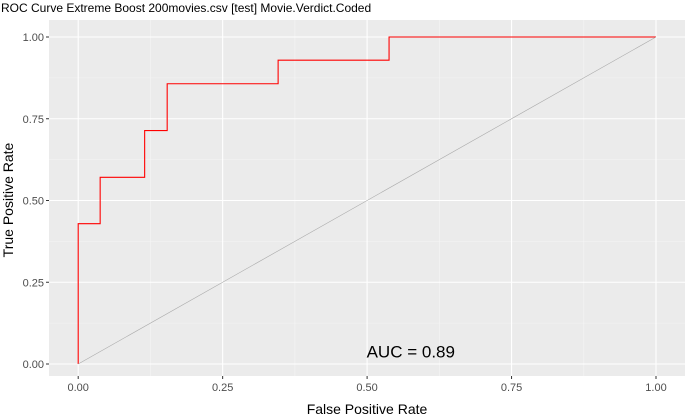 This screenshot has width=685, height=418. Describe the element at coordinates (33, 120) in the screenshot. I see `y-tick-label: 0.75` at that location.